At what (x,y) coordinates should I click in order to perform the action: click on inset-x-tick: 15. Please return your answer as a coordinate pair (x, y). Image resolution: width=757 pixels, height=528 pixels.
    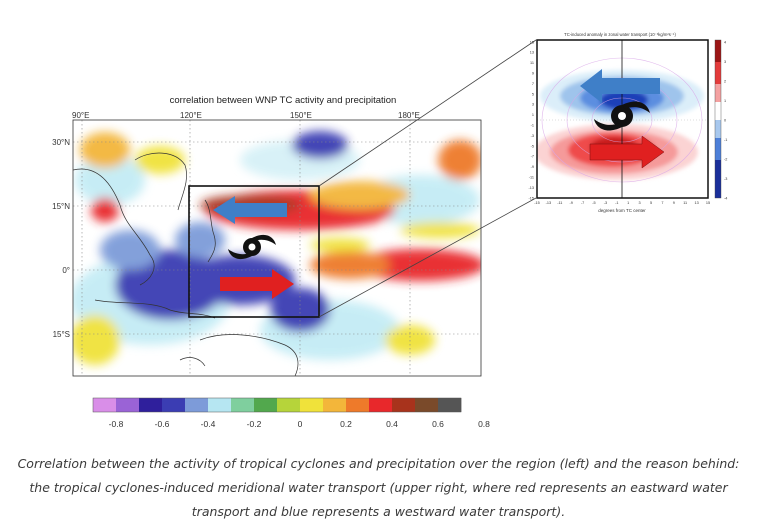
    Looking at the image, I should click on (708, 203).